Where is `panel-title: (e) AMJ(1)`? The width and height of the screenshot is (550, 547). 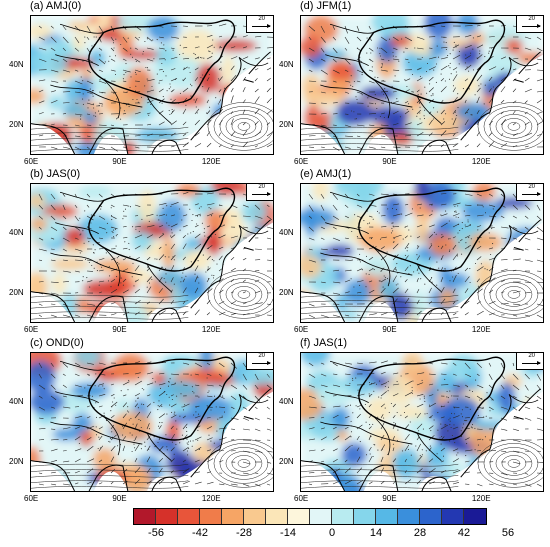
panel-title: (e) AMJ(1) is located at coordinates (326, 174).